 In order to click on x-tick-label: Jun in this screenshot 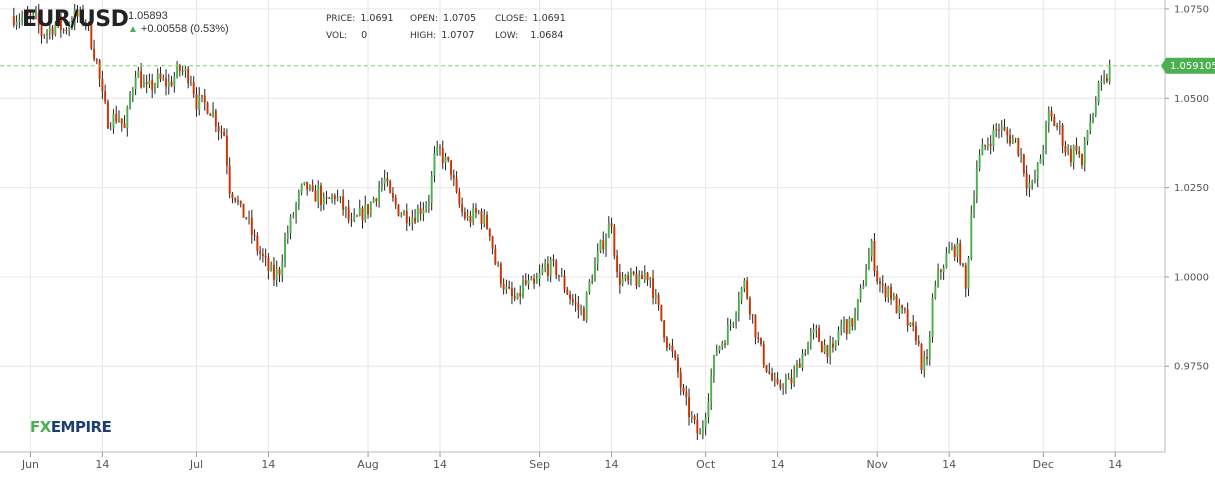, I will do `click(30, 464)`.